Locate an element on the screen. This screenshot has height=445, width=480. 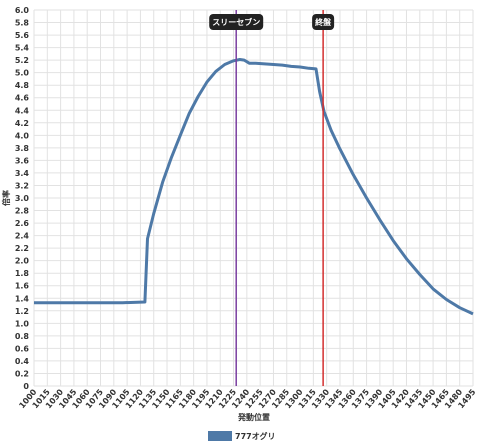
y-tick-label: 1.2 is located at coordinates (22, 311).